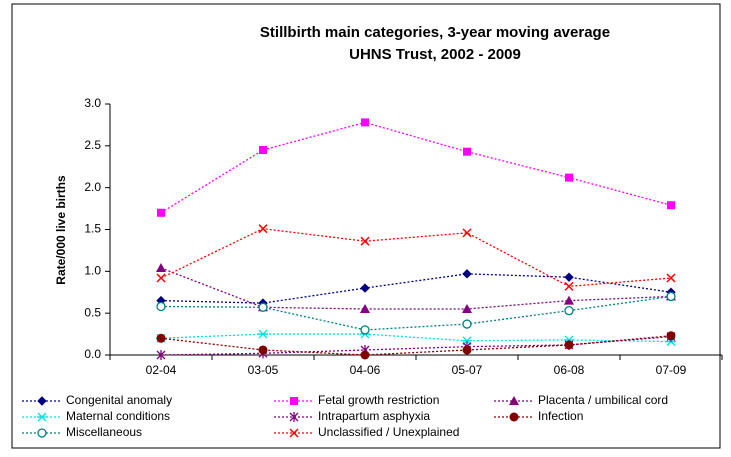  What do you see at coordinates (92, 229) in the screenshot?
I see `y-tick-label: 1.5` at bounding box center [92, 229].